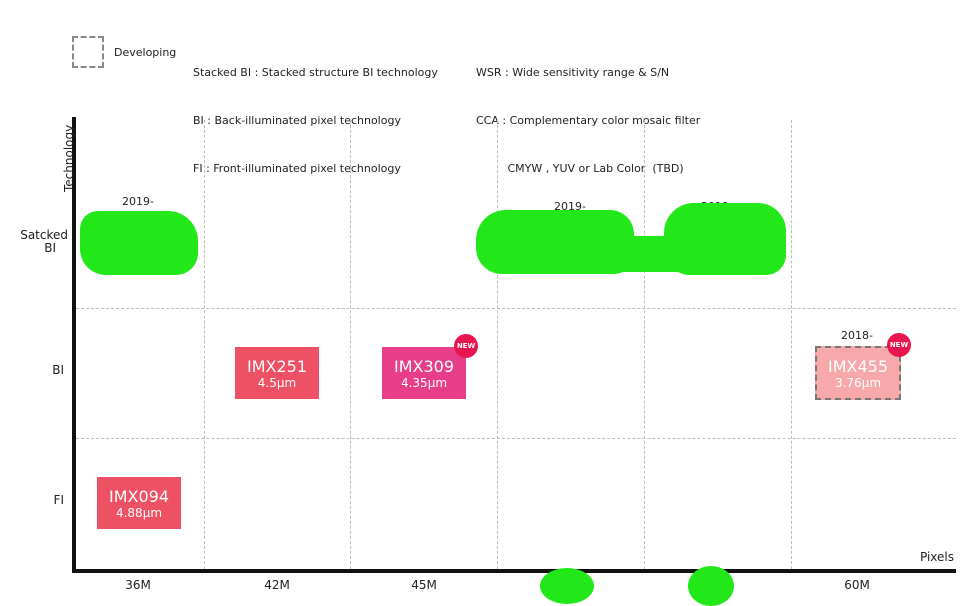 Image resolution: width=972 pixels, height=606 pixels. I want to click on row-label-line: BI, so click(50, 248).